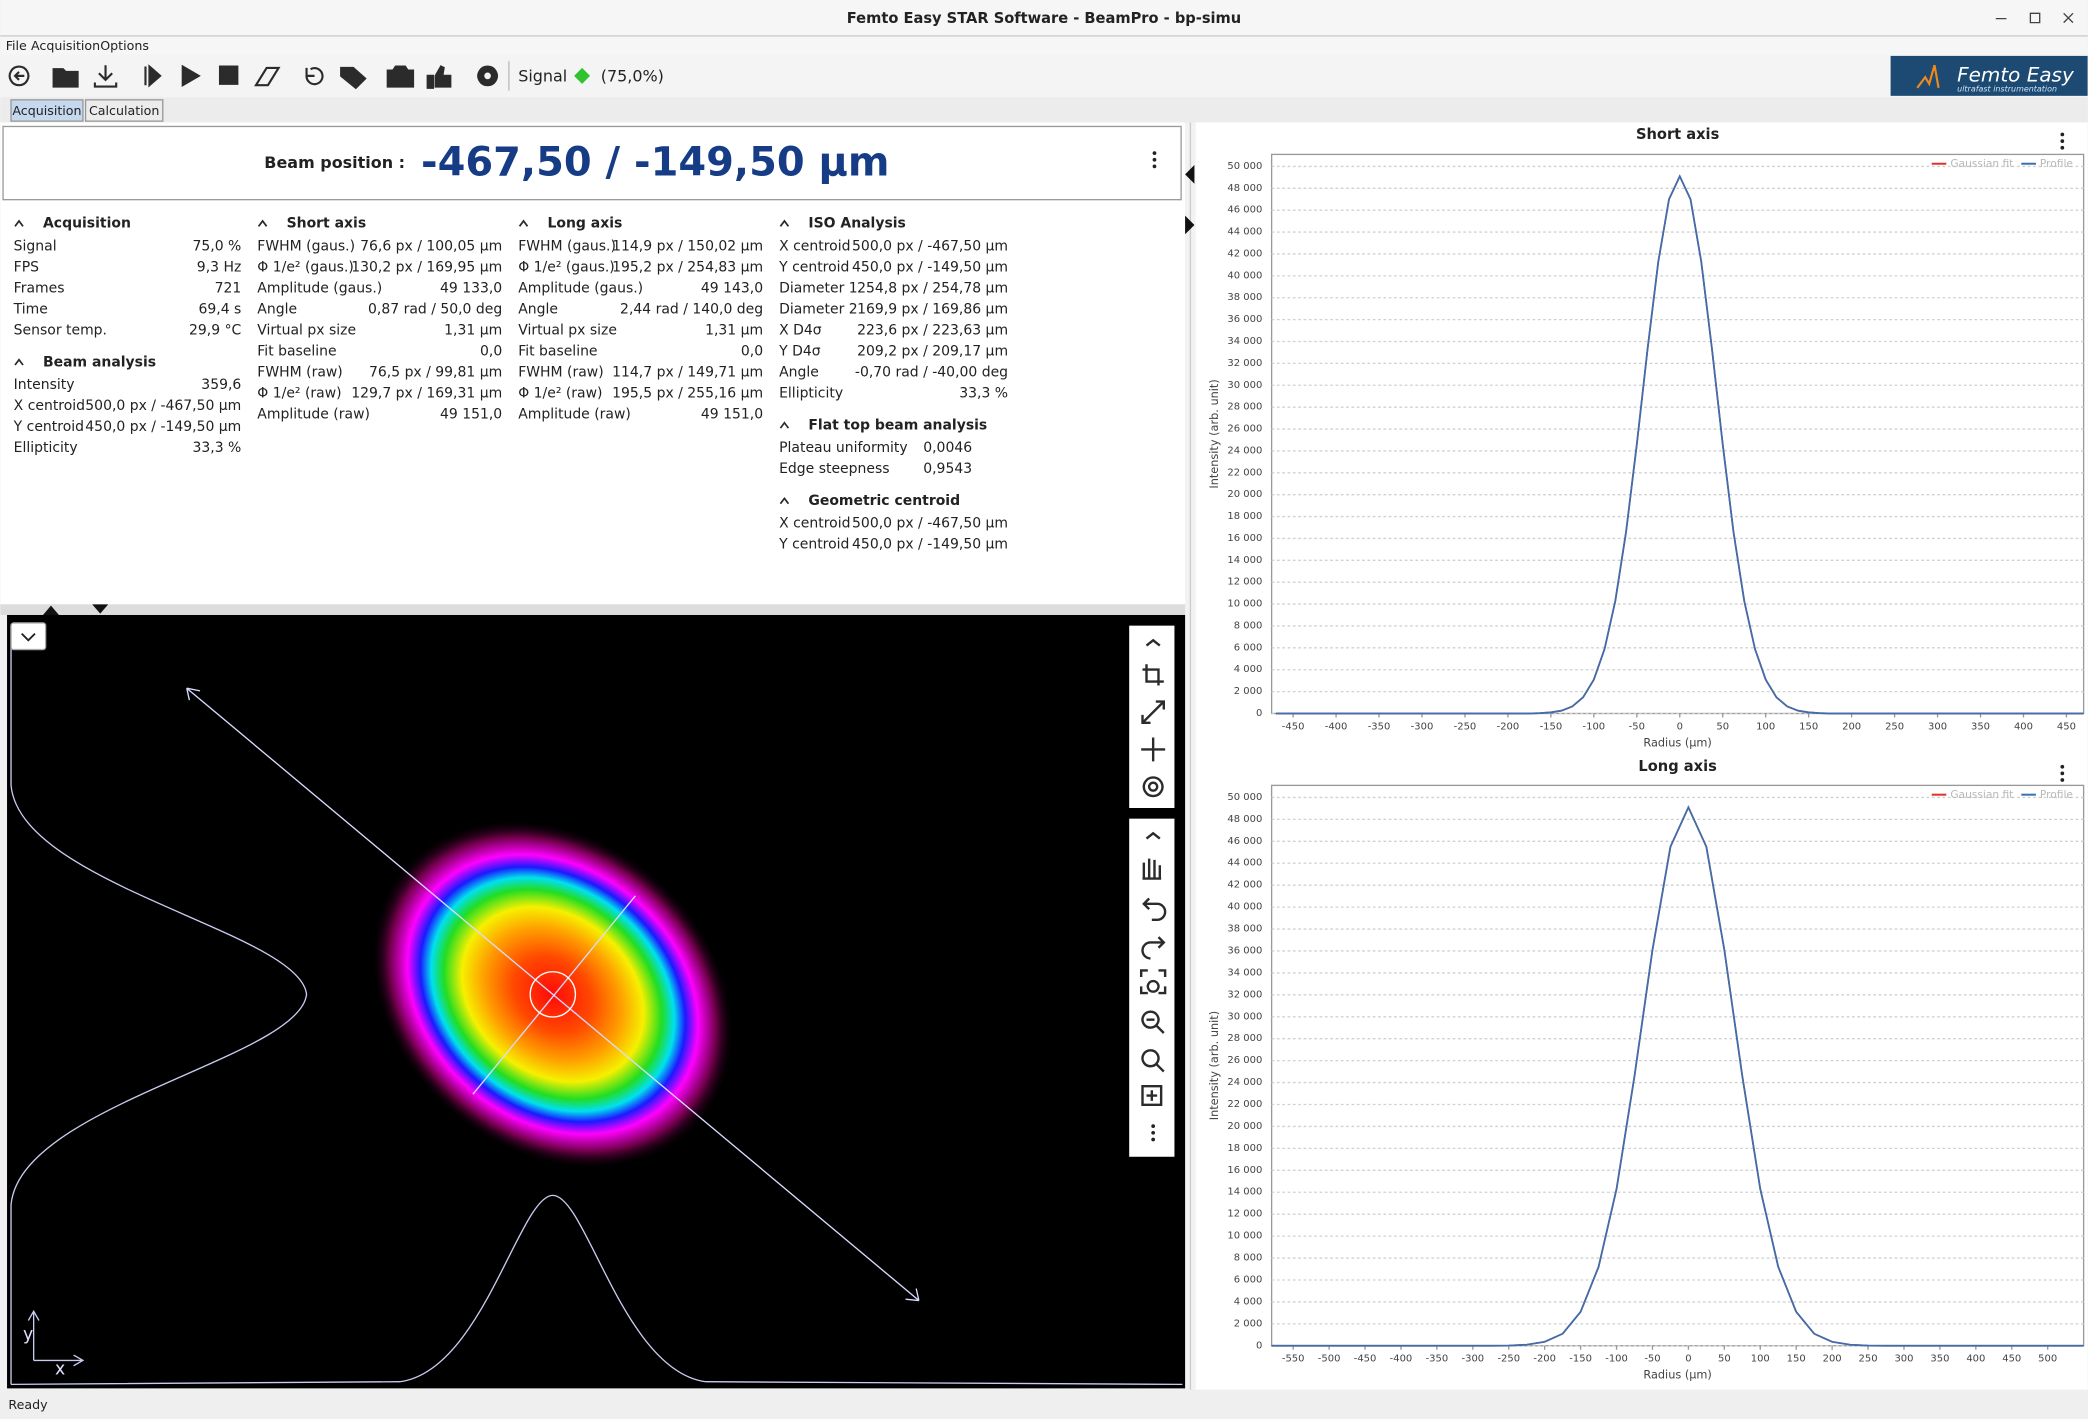 The image size is (2088, 1419). I want to click on toolbar-step, so click(153, 76).